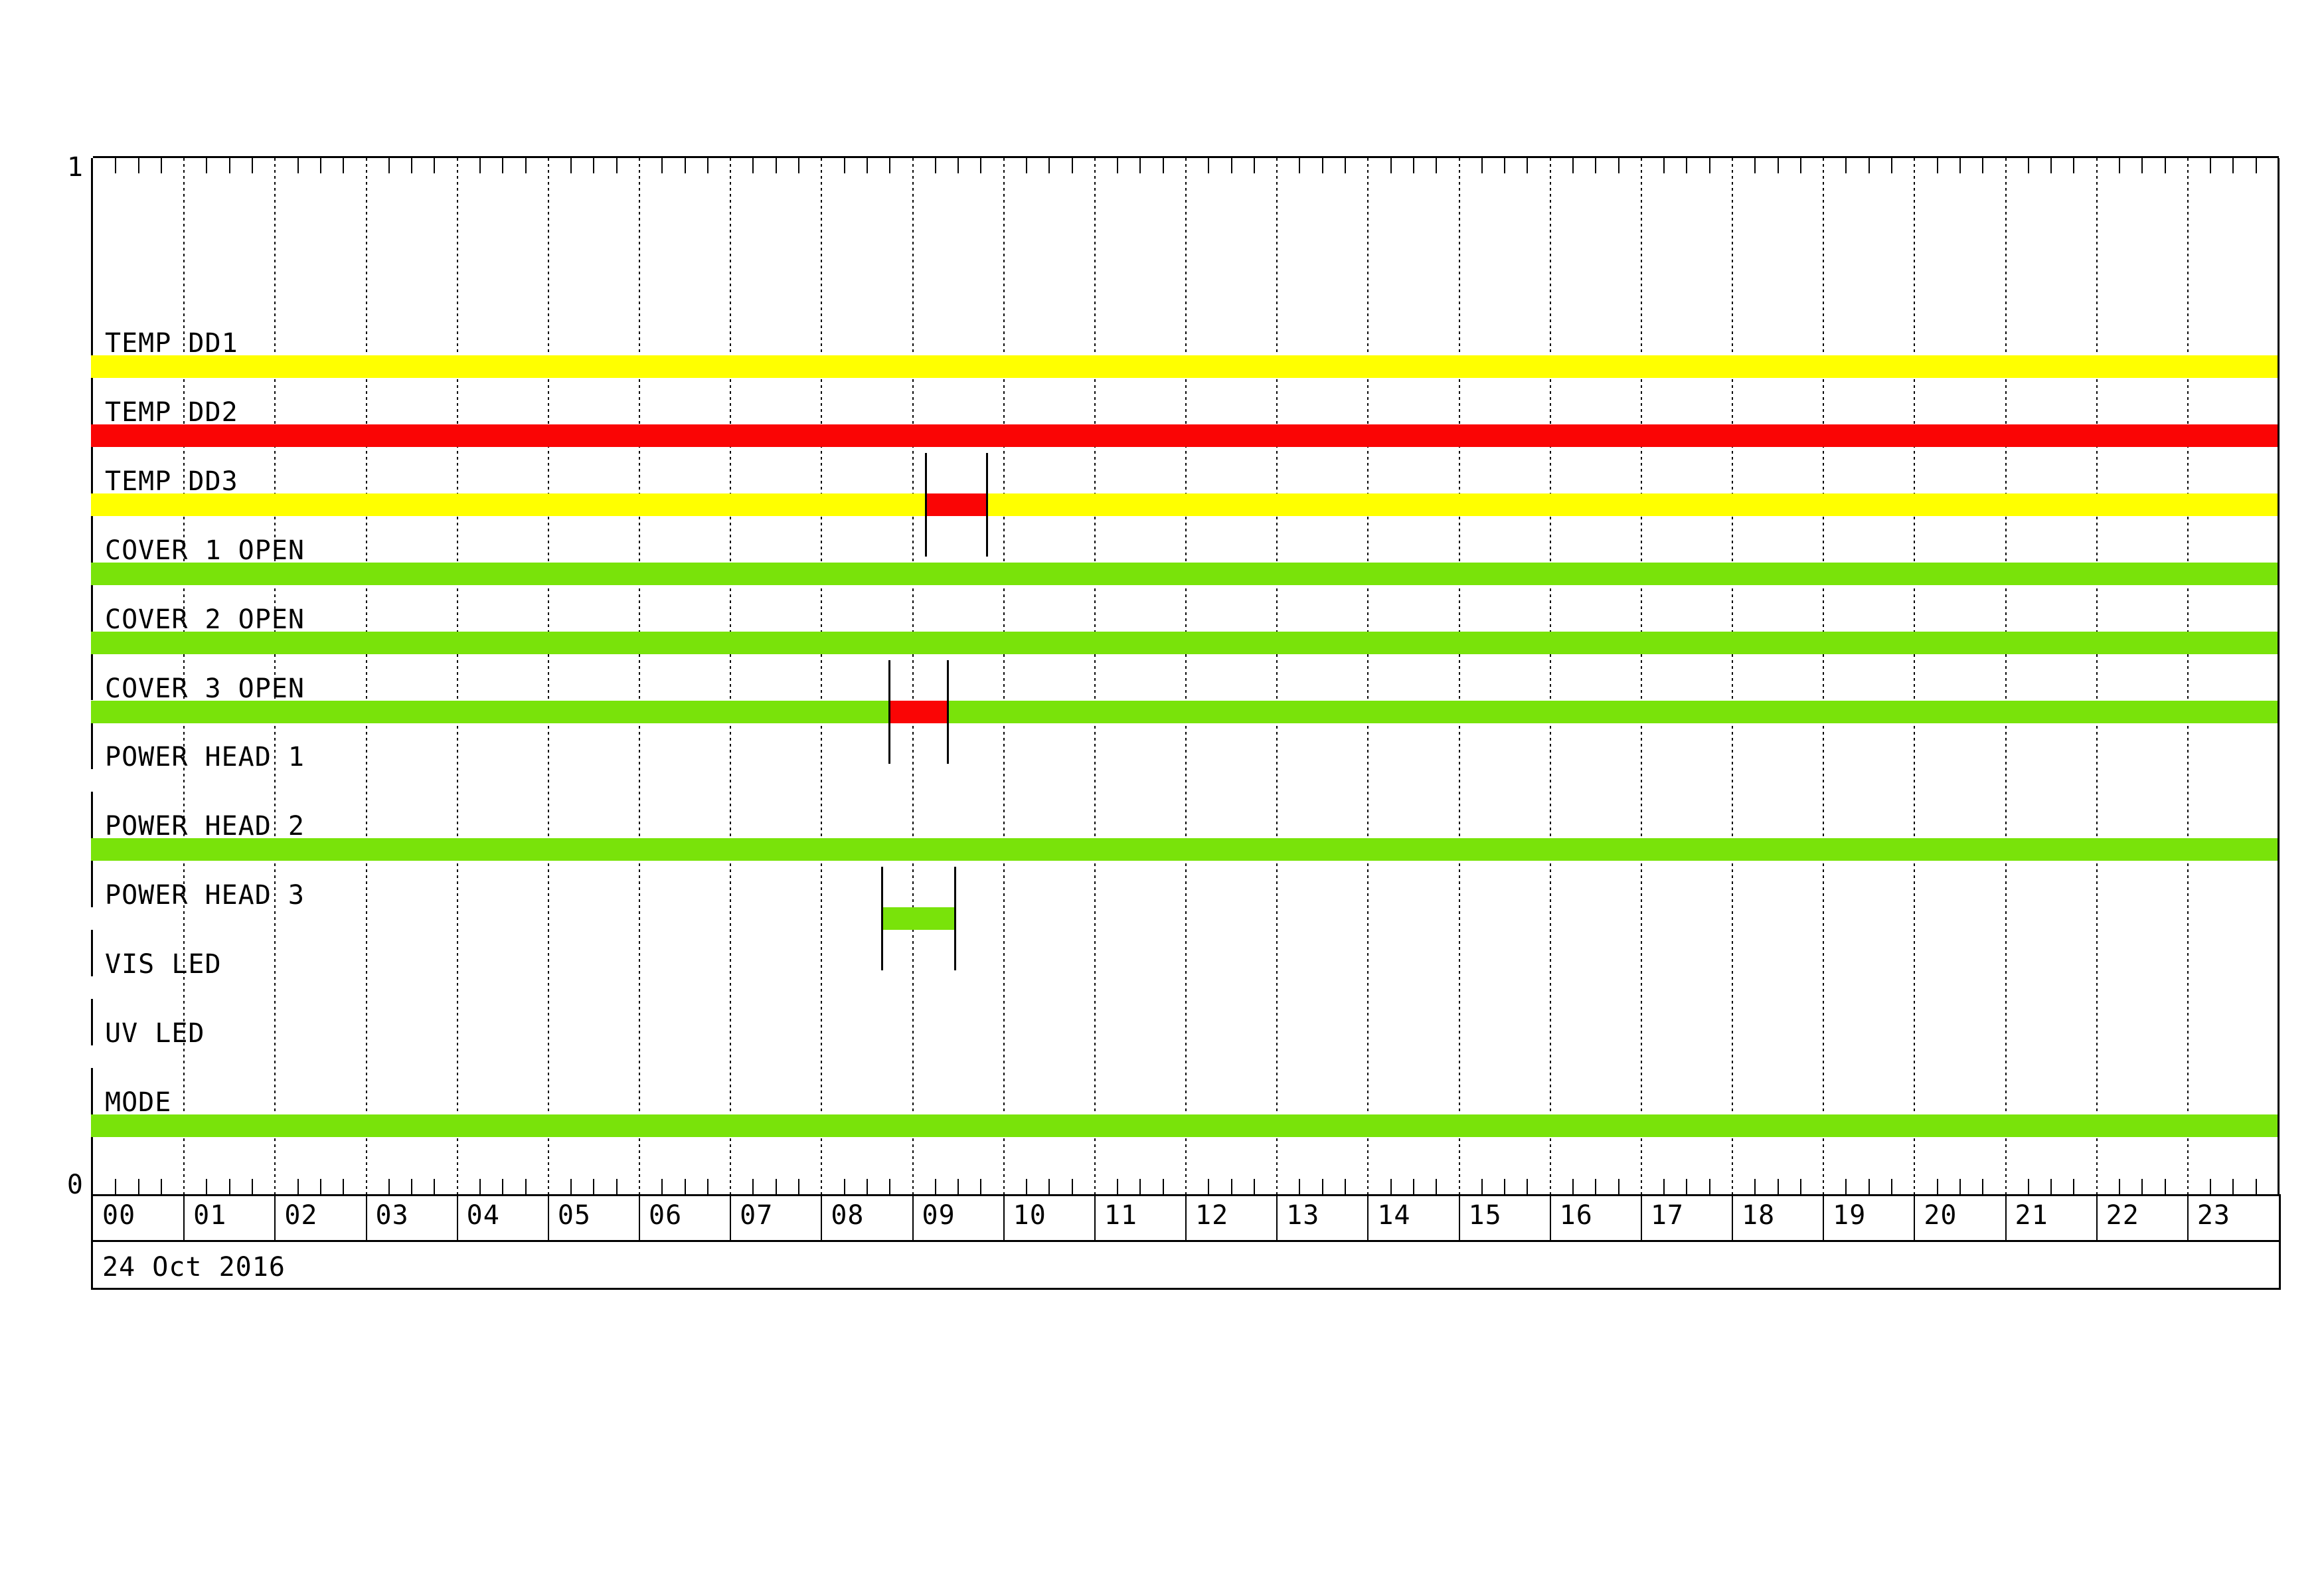 This screenshot has height=1594, width=2324. Describe the element at coordinates (205, 688) in the screenshot. I see `row-label: COVER 3 OPEN` at that location.